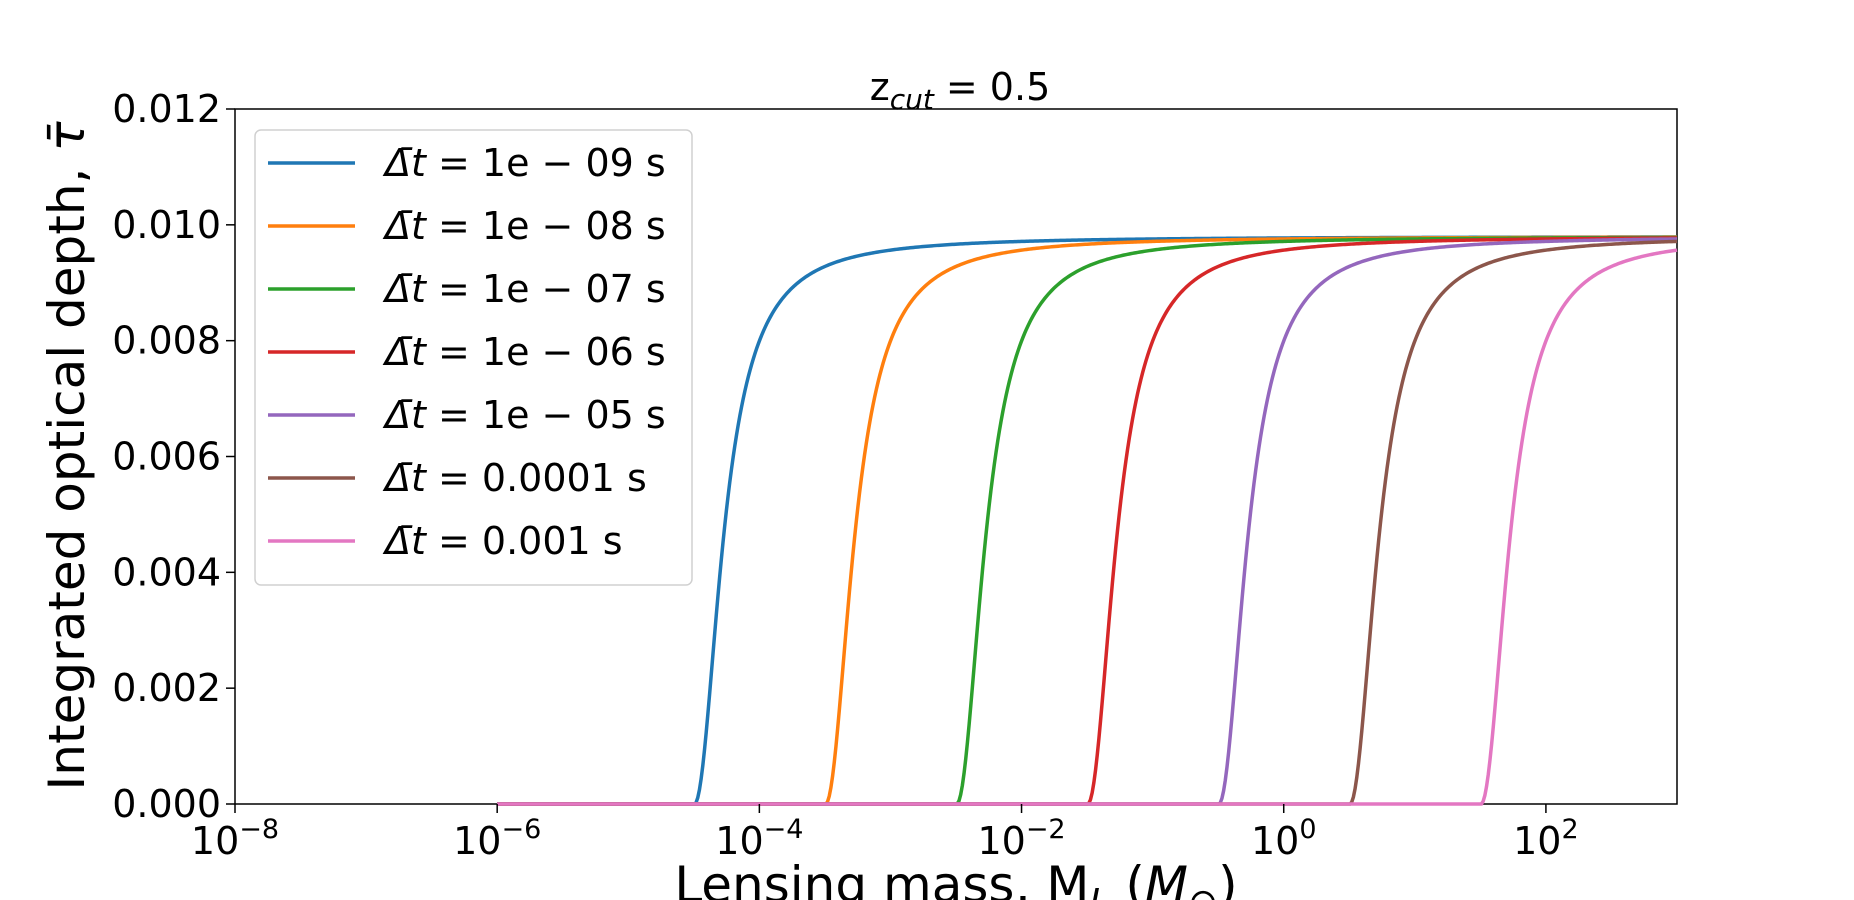 The width and height of the screenshot is (1854, 900). Describe the element at coordinates (502, 541) in the screenshot. I see `legend-label-7: Δ̄t = 0.001 s` at that location.